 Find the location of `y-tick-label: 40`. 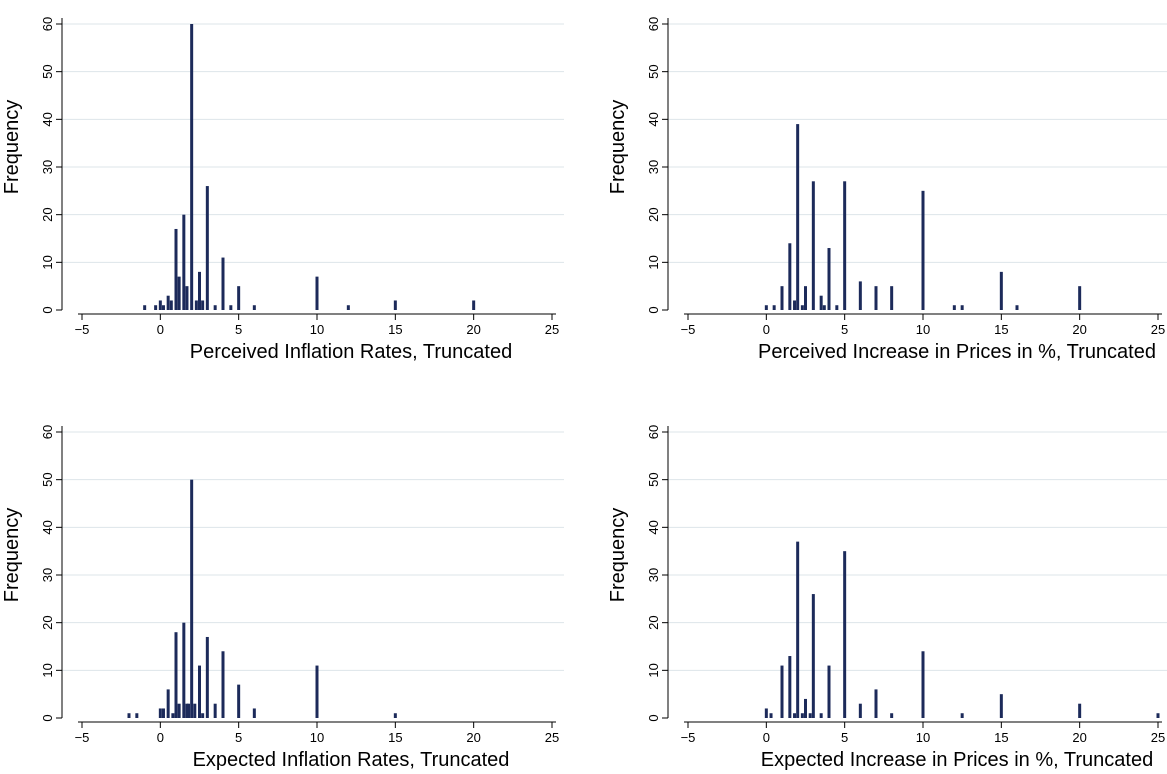

y-tick-label: 40 is located at coordinates (47, 119).